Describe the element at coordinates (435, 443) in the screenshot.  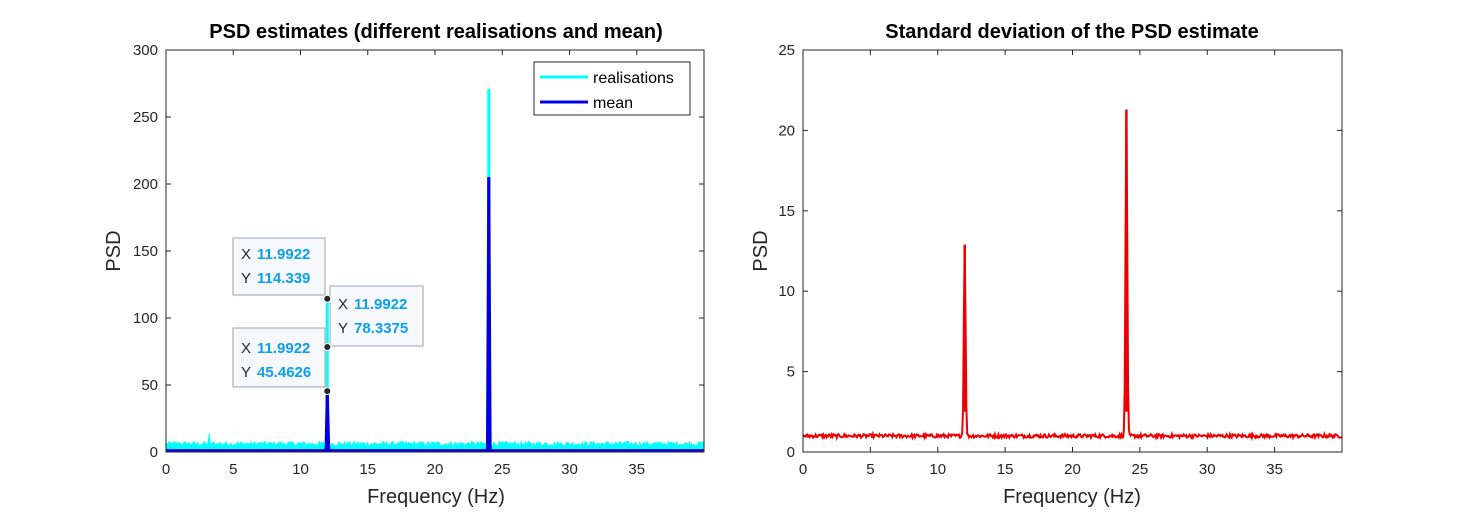
I see `series-realisations-band` at that location.